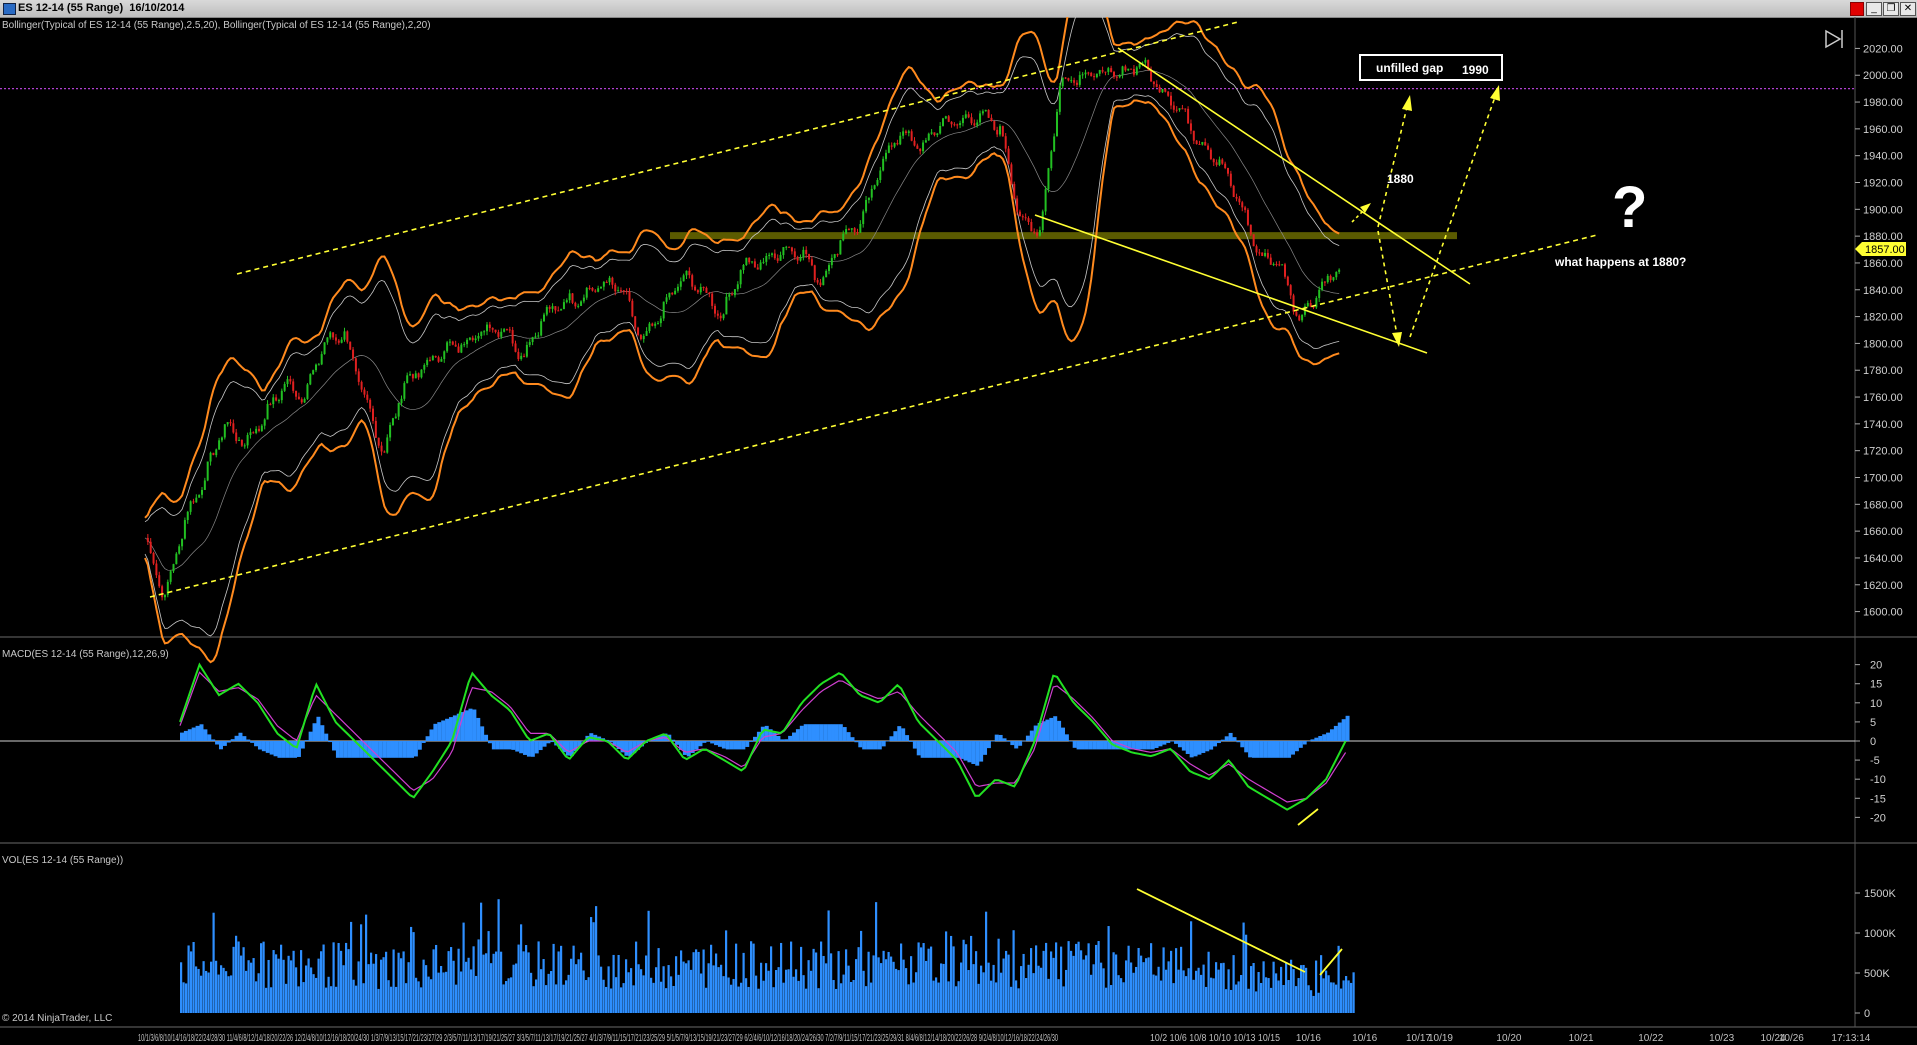 Image resolution: width=1917 pixels, height=1045 pixels. Describe the element at coordinates (1331, 962) in the screenshot. I see `volume-rise-line` at that location.